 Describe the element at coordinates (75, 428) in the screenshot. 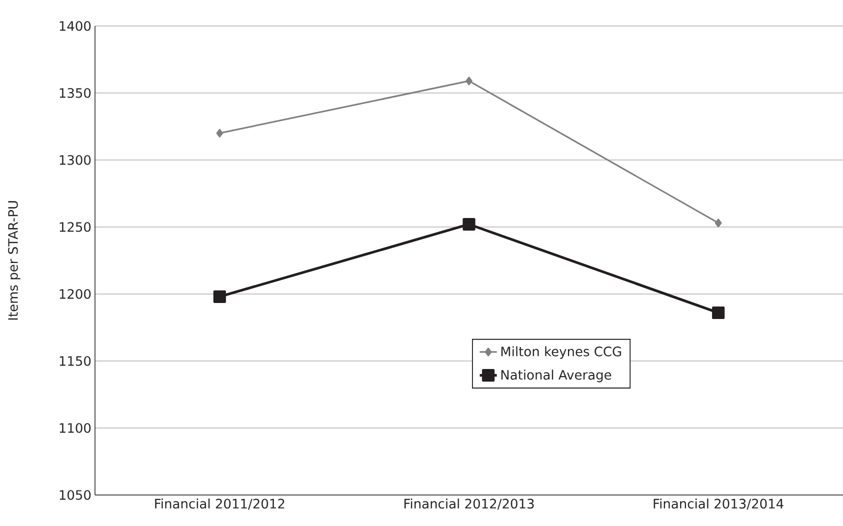

I see `y-tick-label: 1100` at that location.